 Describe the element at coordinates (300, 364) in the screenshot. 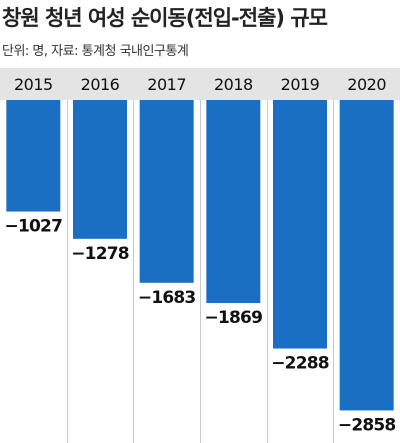

I see `bar-value-label: −2288` at that location.